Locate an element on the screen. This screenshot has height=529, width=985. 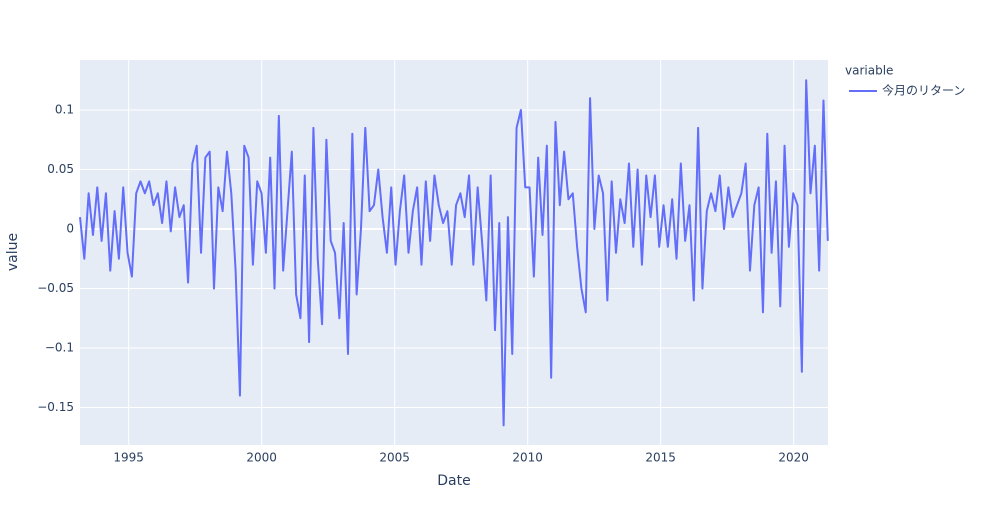
x-axis-title: Date is located at coordinates (453, 481).